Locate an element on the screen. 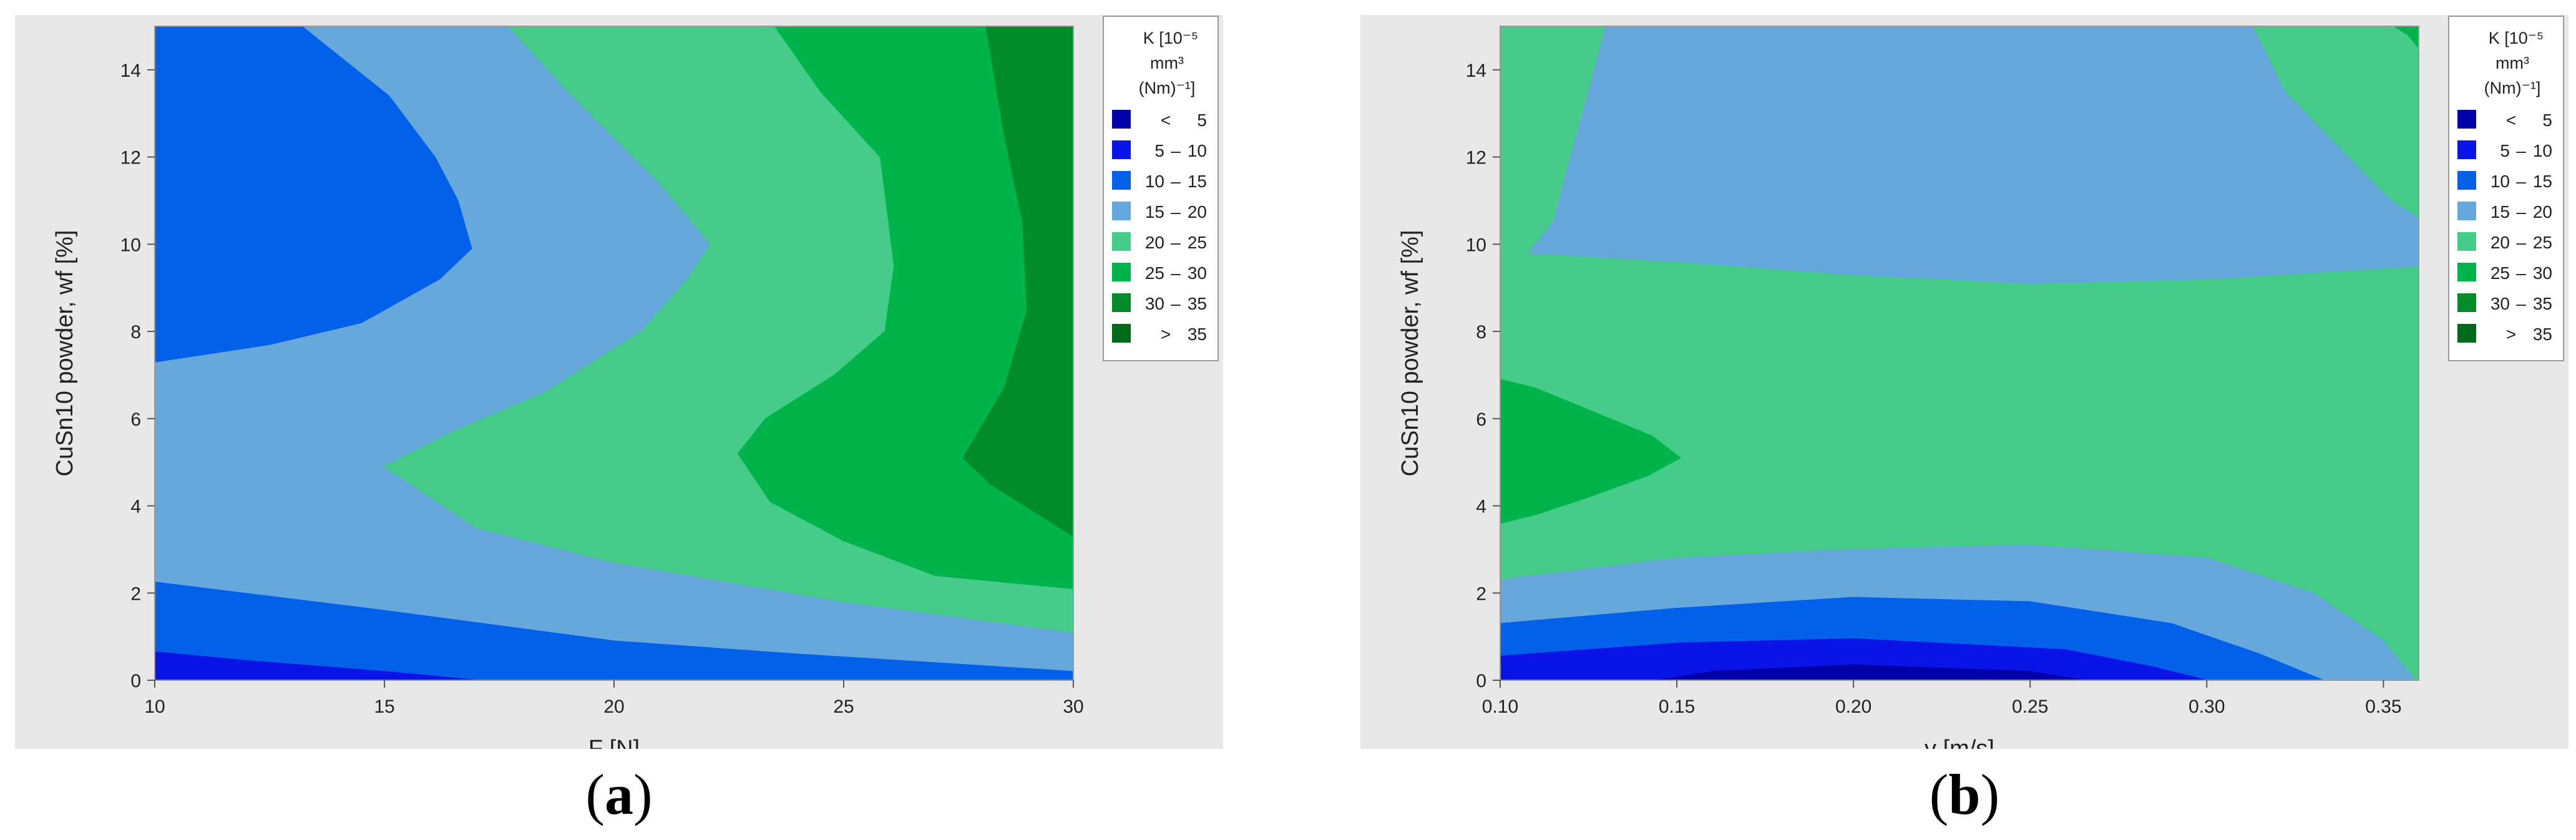 This screenshot has height=840, width=2576. x-tick-label: 0.15 is located at coordinates (1677, 707).